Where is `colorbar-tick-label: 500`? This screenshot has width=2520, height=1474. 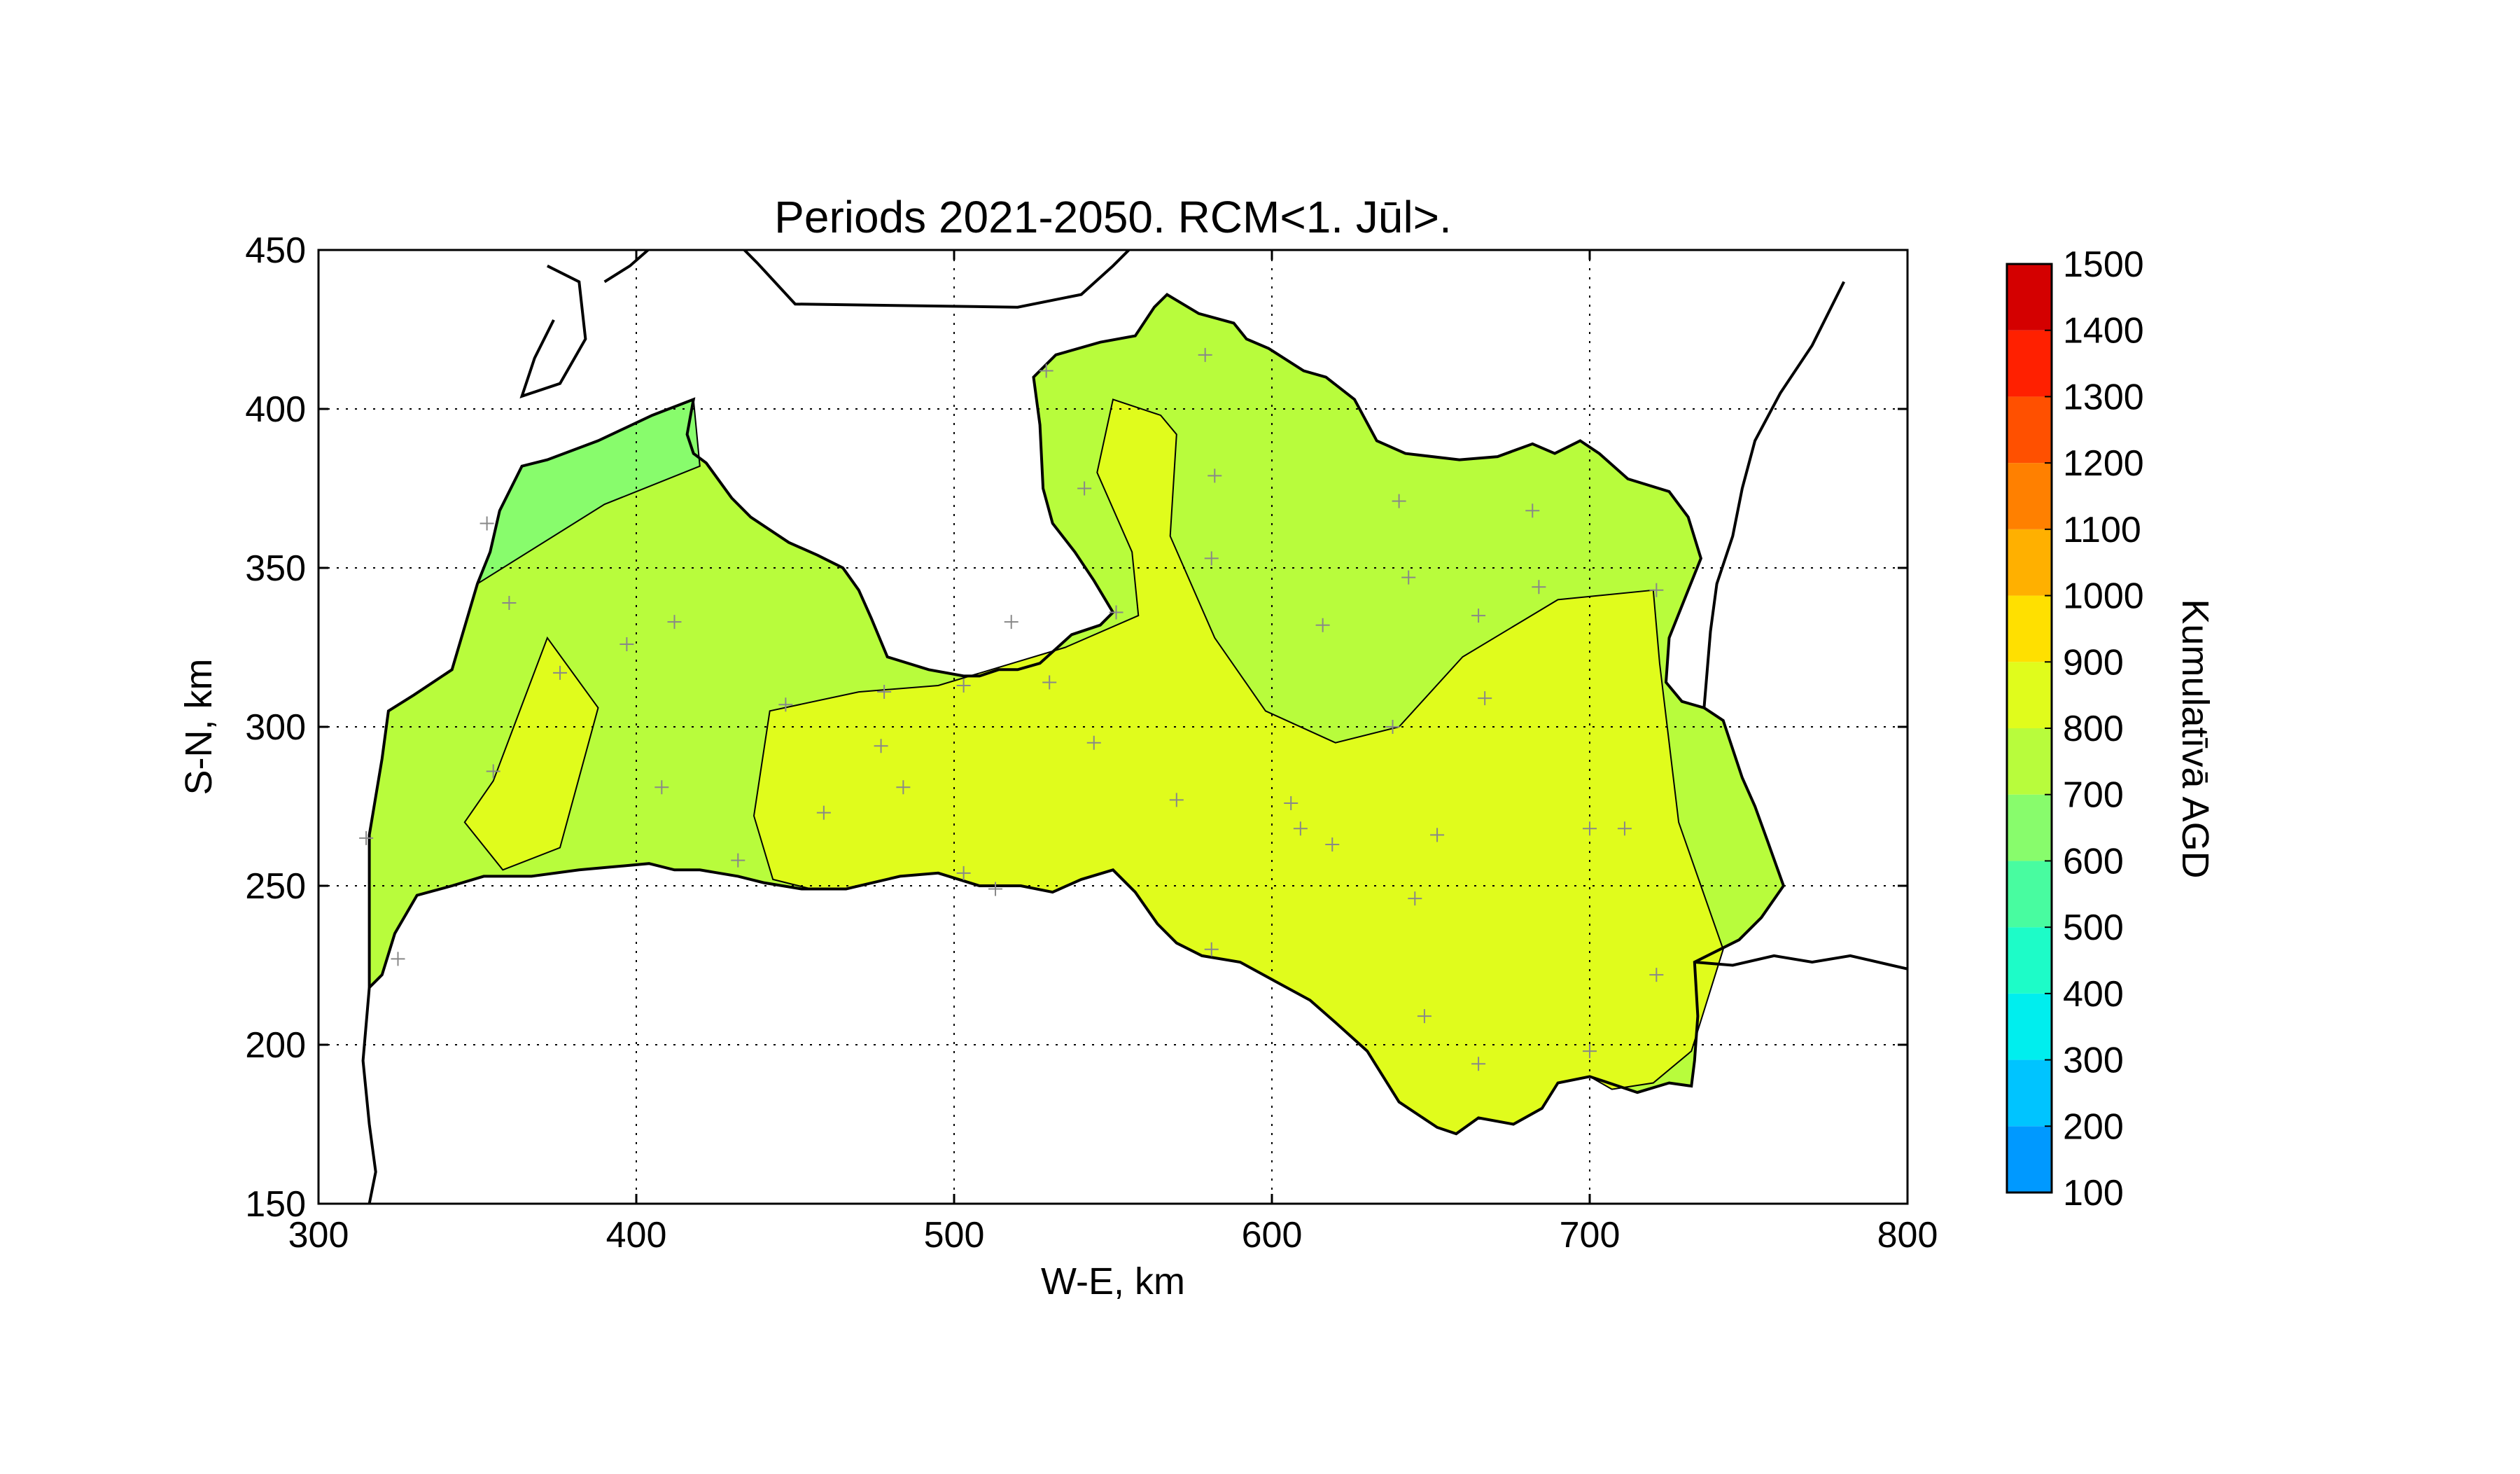 colorbar-tick-label: 500 is located at coordinates (2093, 928).